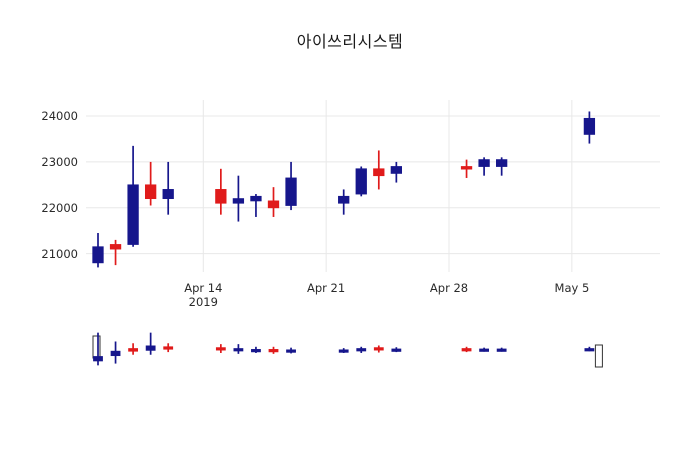 This screenshot has width=700, height=450. What do you see at coordinates (572, 288) in the screenshot?
I see `x-axis-tick-label: May 5` at bounding box center [572, 288].